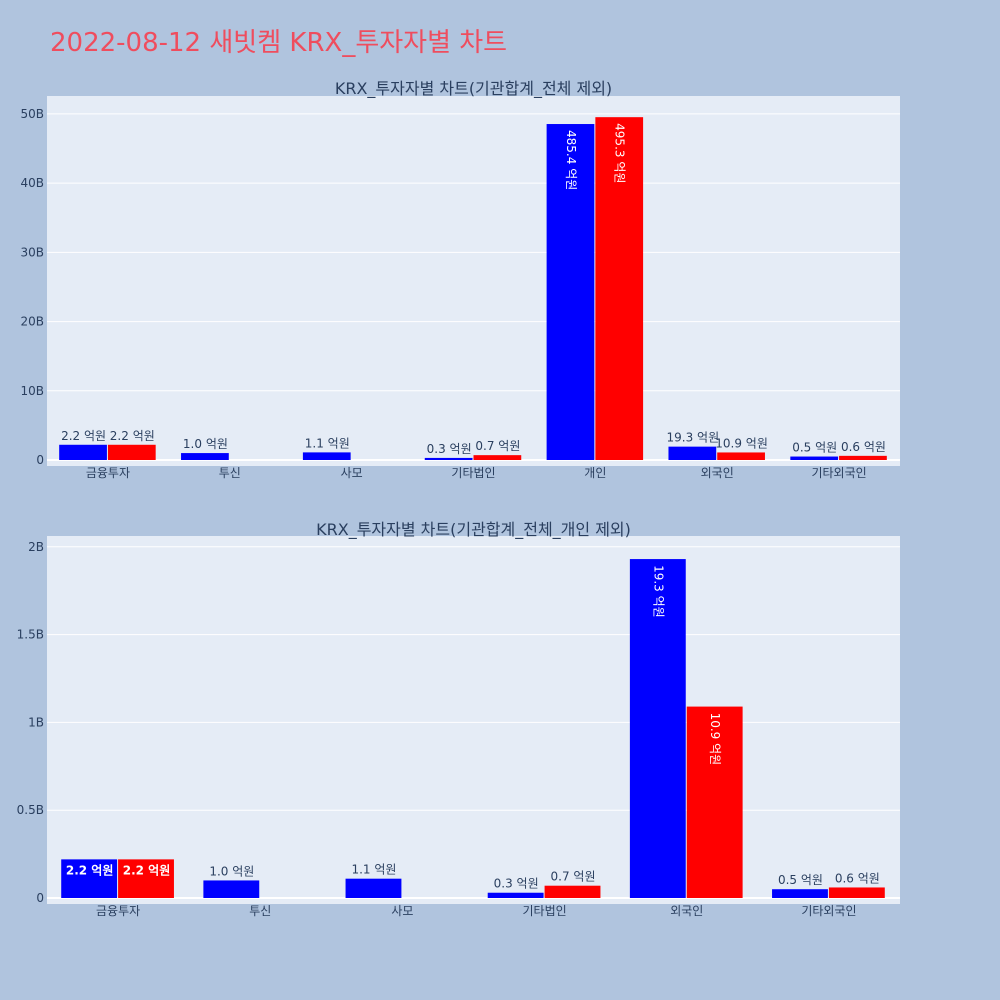  What do you see at coordinates (36, 547) in the screenshot?
I see `y-tick-label: 2B` at bounding box center [36, 547].